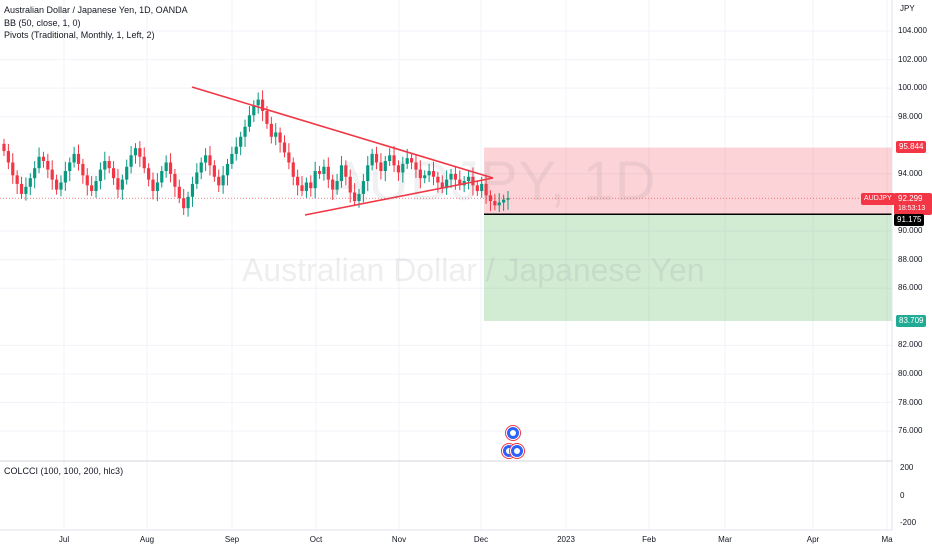 This screenshot has width=932, height=550. What do you see at coordinates (910, 231) in the screenshot?
I see `price-tick-label: 90.000` at bounding box center [910, 231].